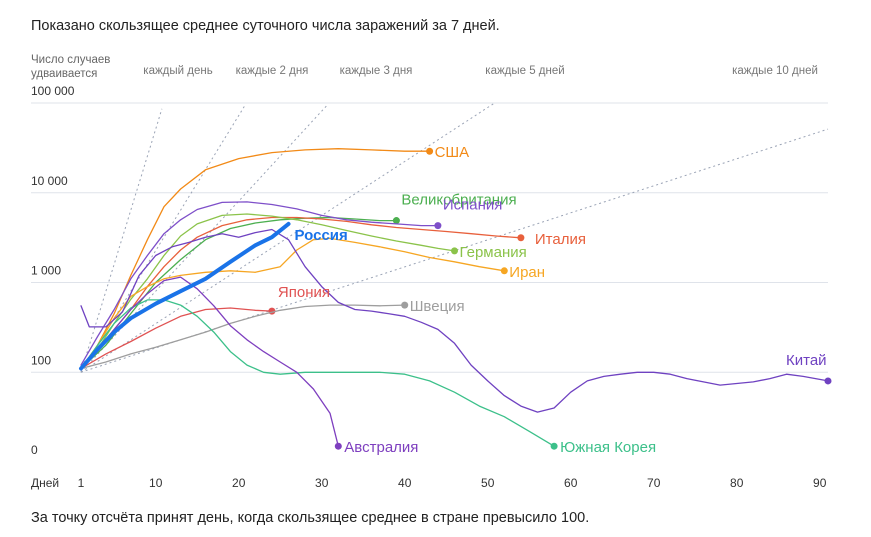 This screenshot has width=871, height=537. I want to click on series-Австралия-label: Австралия, so click(381, 447).